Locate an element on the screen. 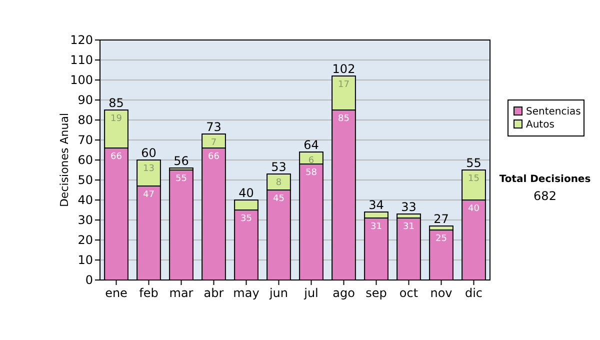 This screenshot has height=340, width=600. y-tick-label: 50 is located at coordinates (85, 180).